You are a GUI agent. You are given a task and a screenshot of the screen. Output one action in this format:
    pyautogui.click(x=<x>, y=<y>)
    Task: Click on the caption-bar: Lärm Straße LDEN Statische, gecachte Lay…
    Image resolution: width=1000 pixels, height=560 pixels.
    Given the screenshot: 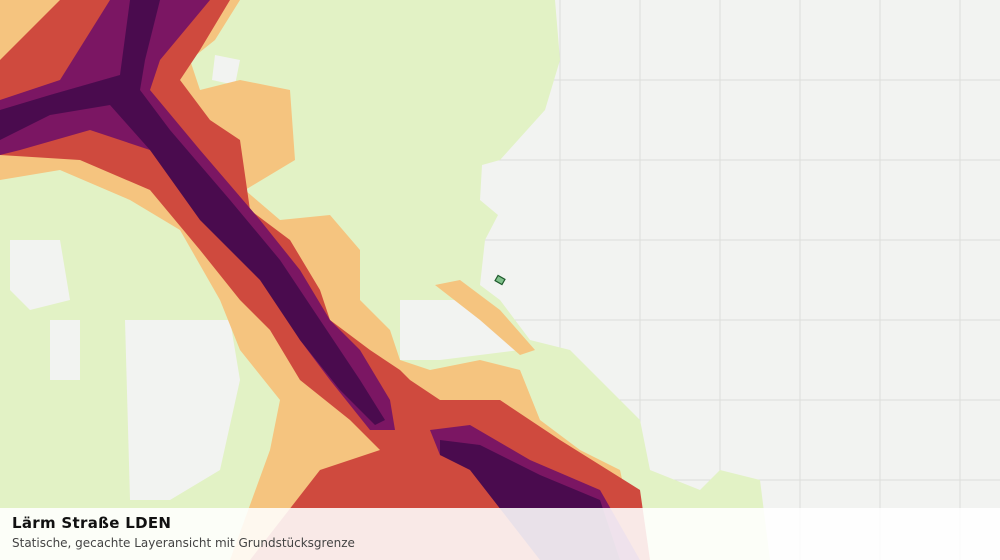 What is the action you would take?
    pyautogui.click(x=500, y=534)
    